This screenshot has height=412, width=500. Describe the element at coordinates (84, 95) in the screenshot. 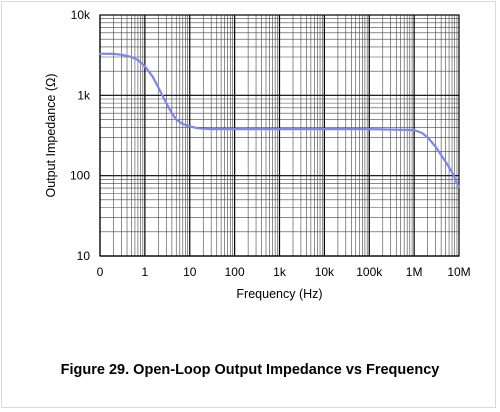

I see `y-tick-label: 1k` at that location.